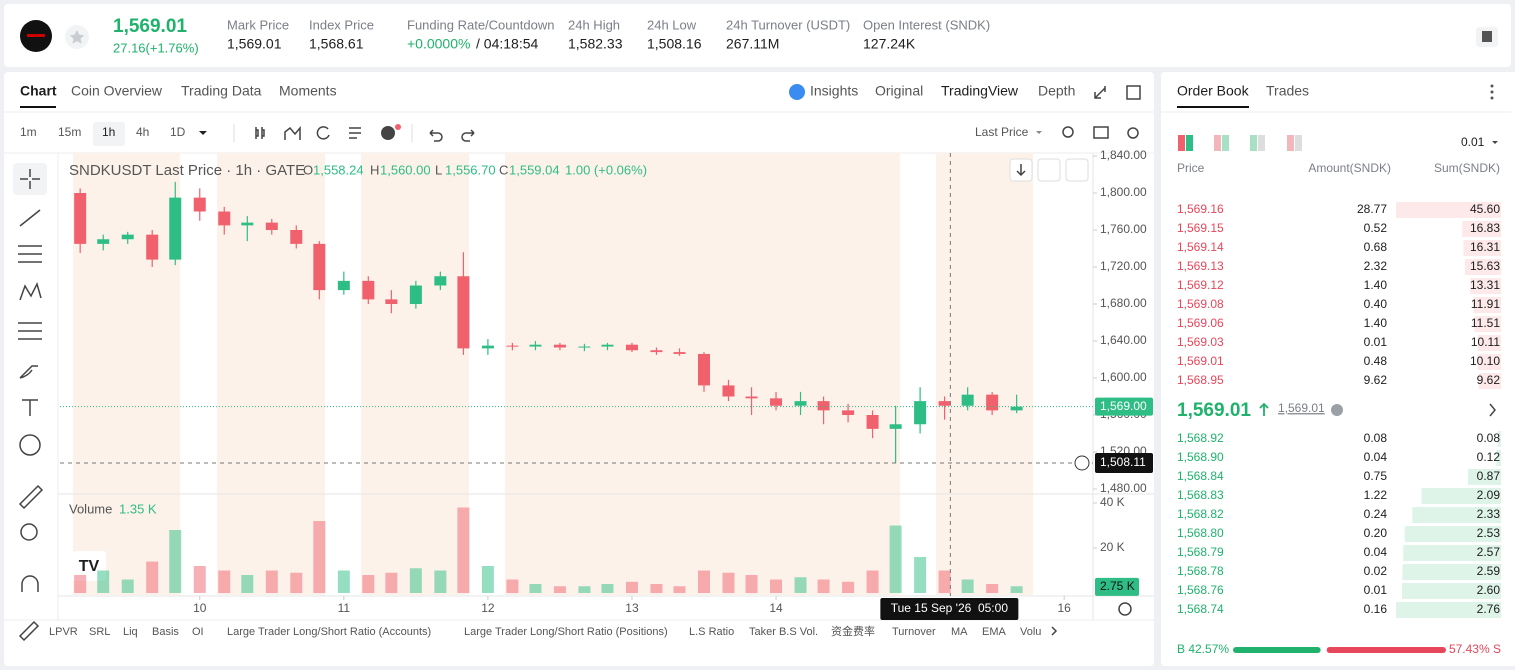  Describe the element at coordinates (30, 407) in the screenshot. I see `text-tool` at that location.